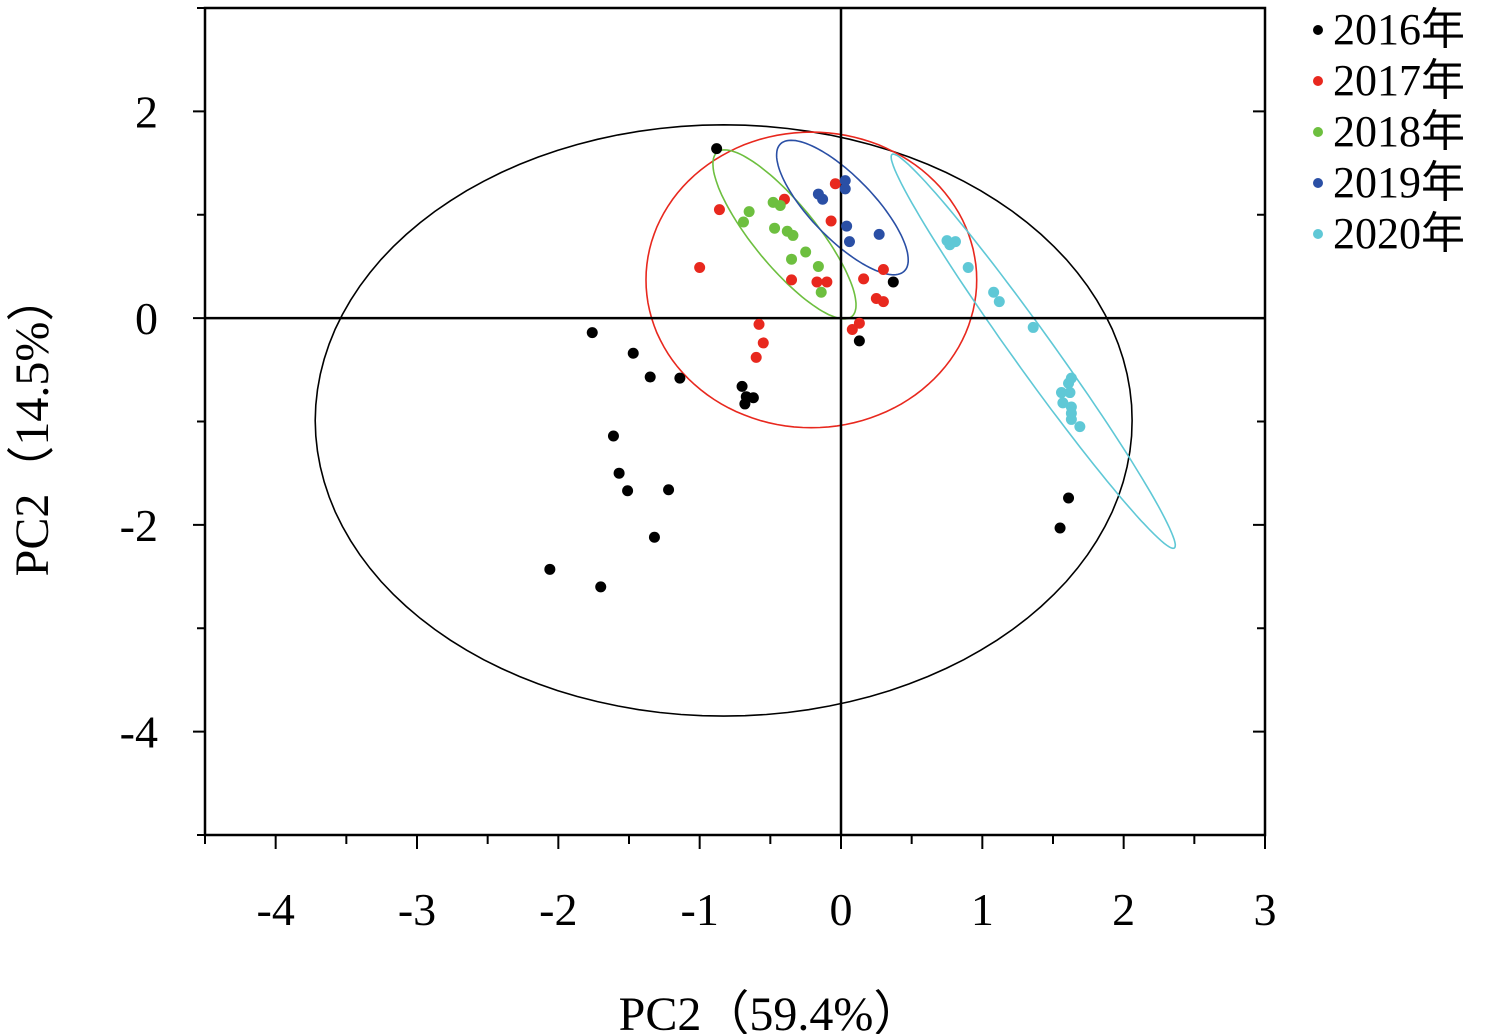  I want to click on y-tick-label: -4, so click(139, 732).